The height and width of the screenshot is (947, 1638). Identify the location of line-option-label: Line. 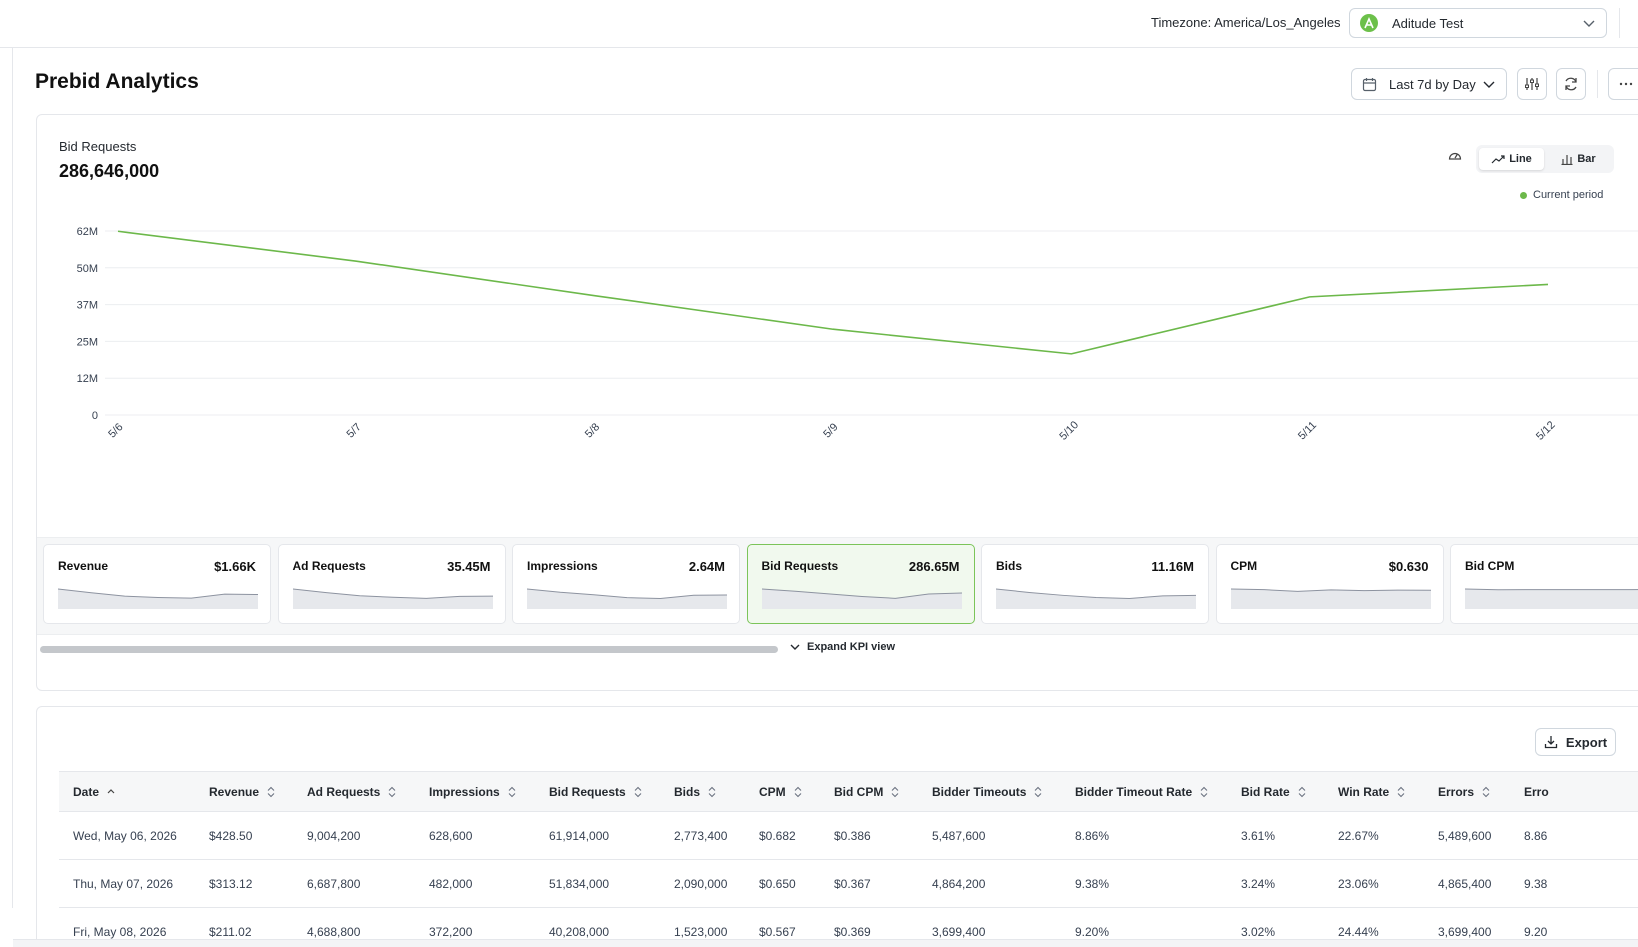
(1520, 159).